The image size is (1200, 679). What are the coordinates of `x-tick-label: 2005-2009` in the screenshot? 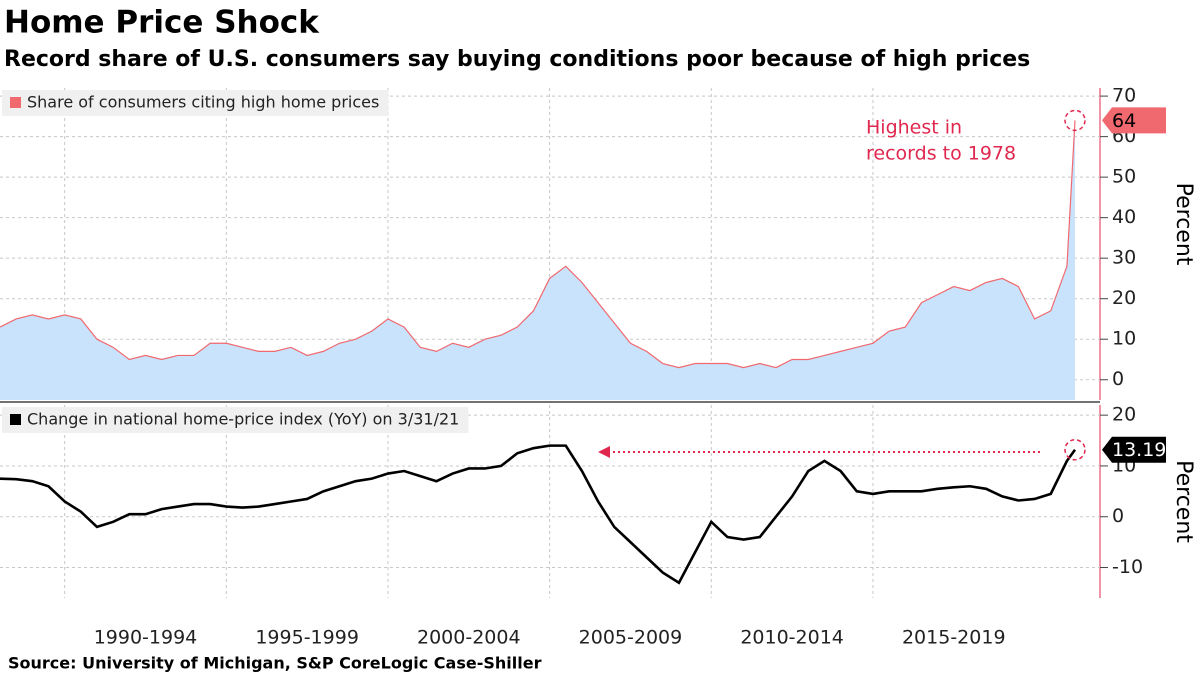 It's located at (631, 638).